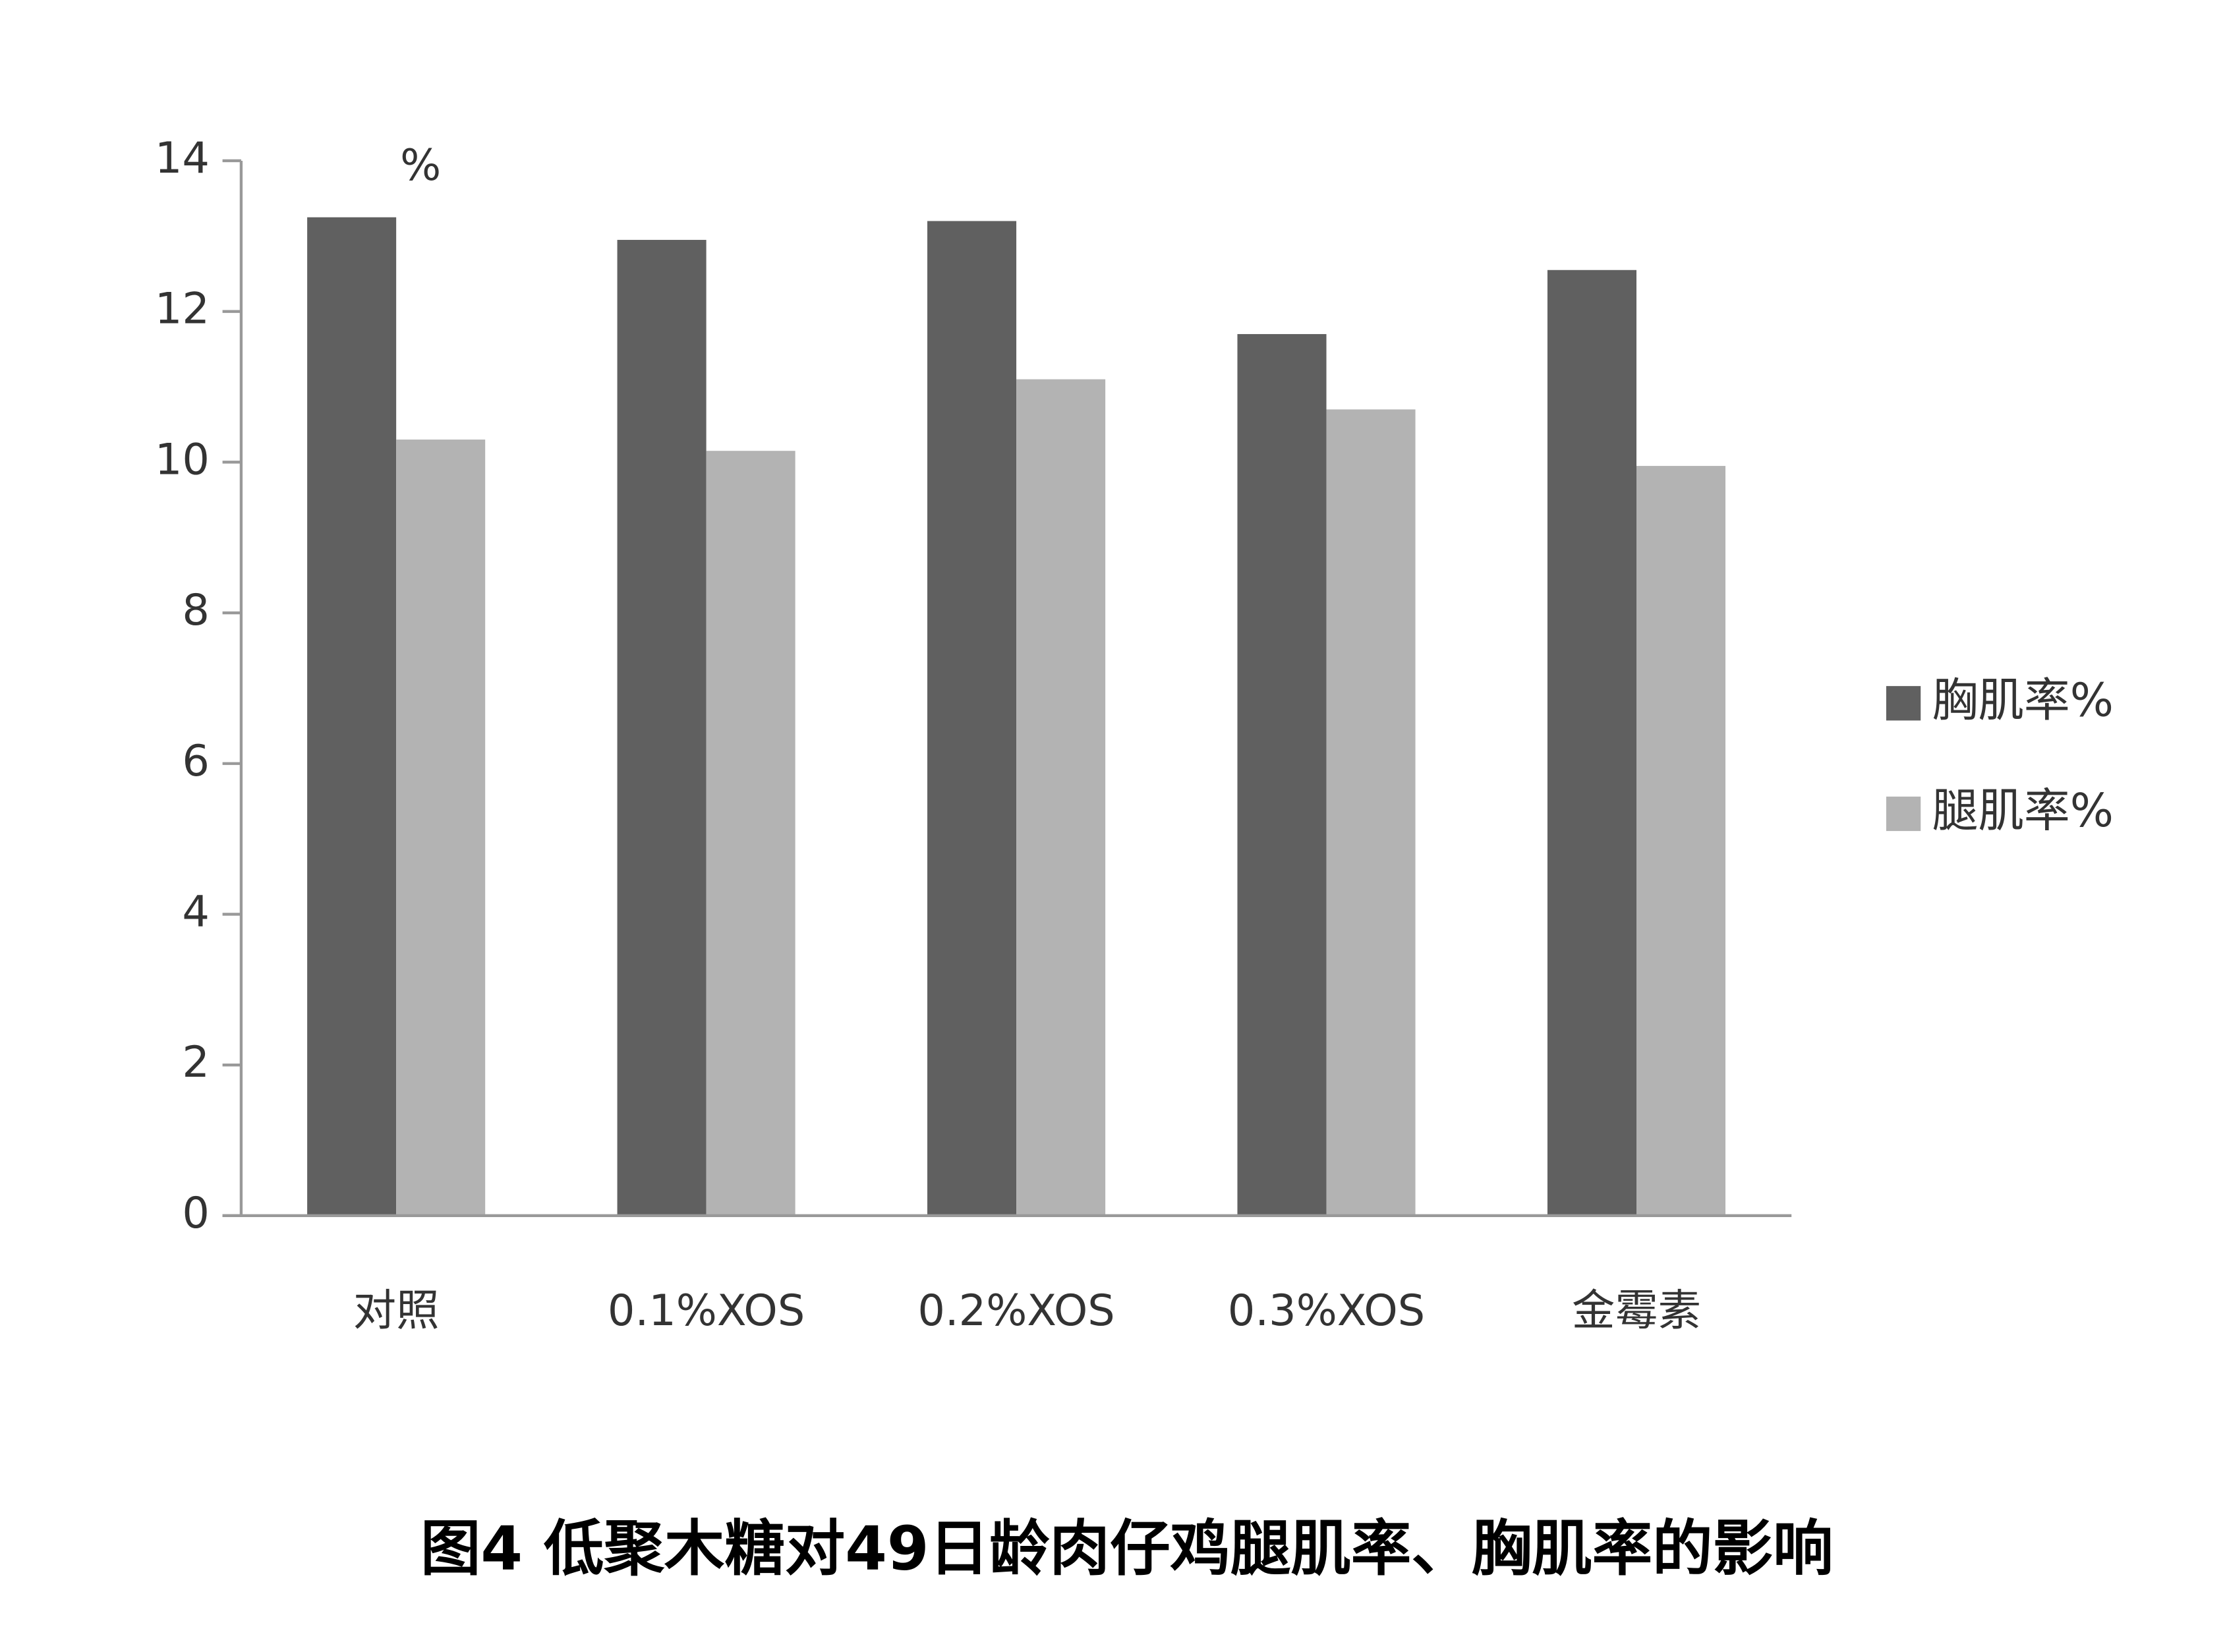  I want to click on y-tick-label: 12, so click(183, 309).